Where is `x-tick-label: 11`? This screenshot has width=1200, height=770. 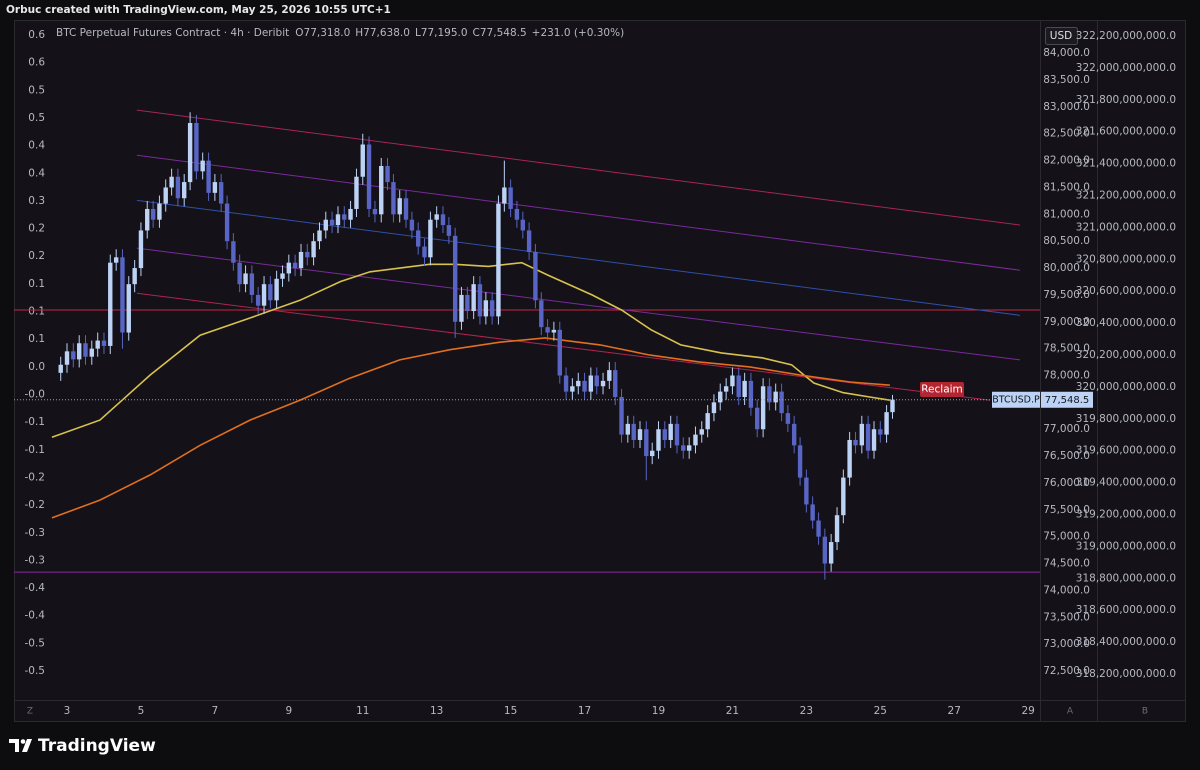
x-tick-label: 11 is located at coordinates (362, 711).